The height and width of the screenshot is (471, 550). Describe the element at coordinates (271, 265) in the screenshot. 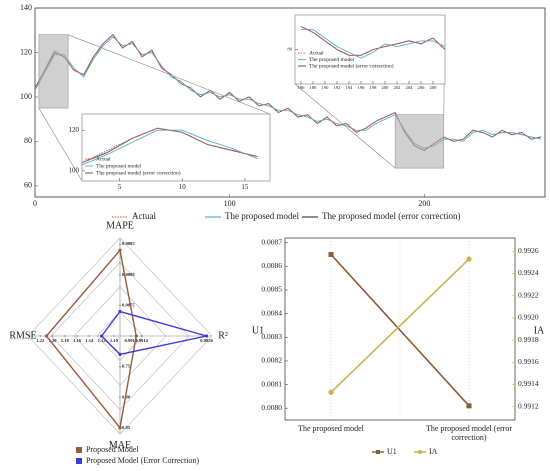

I see `y-tick-label: 0.0086` at that location.